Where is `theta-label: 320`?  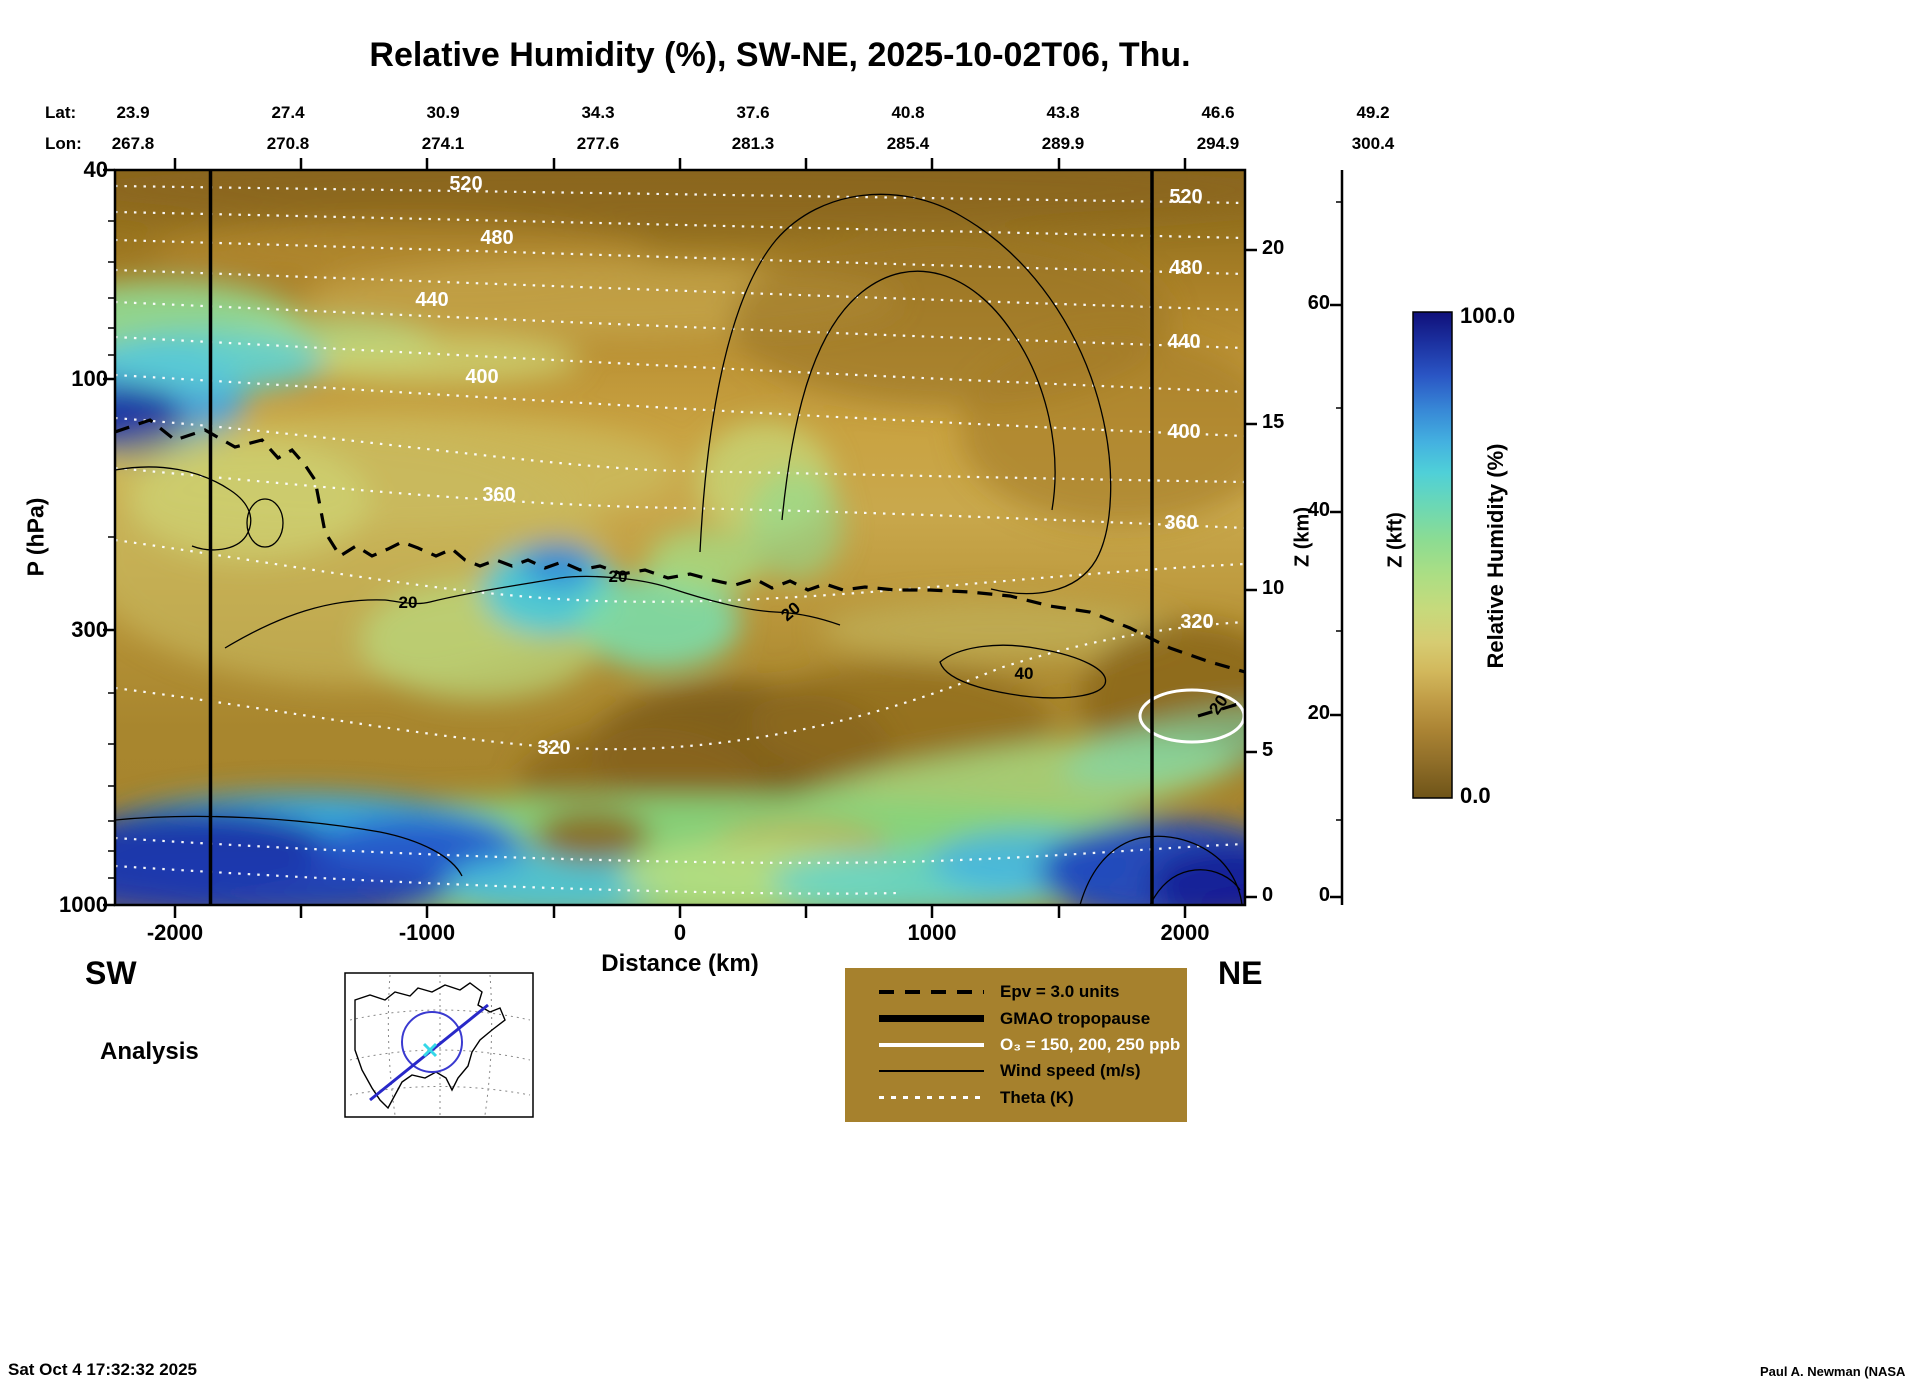
theta-label: 320 is located at coordinates (554, 748).